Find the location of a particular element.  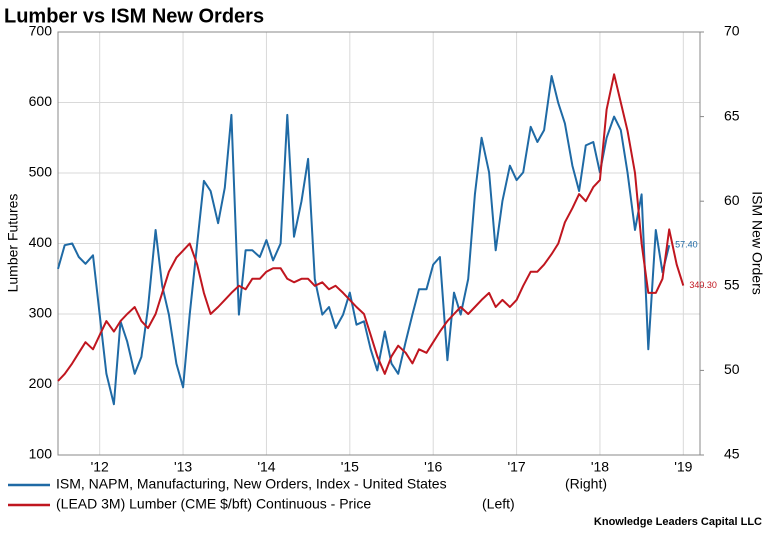

y-tick-label: 600 is located at coordinates (41, 101).